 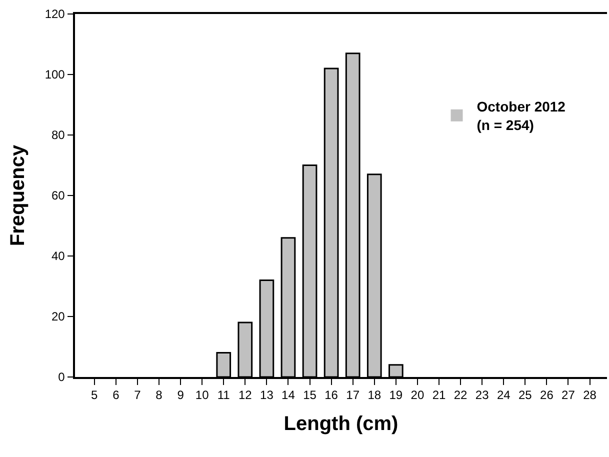 What do you see at coordinates (58, 256) in the screenshot?
I see `y-tick-label: 40` at bounding box center [58, 256].